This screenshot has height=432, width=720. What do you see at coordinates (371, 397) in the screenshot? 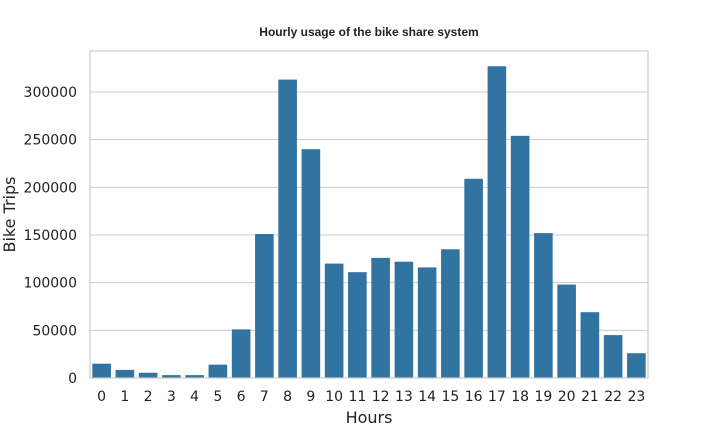
I see `x-tick-labels: 0 1 2 3 4 5 6 7 8 9 10 11 12 13 14 15 16 17 18 19 20 21 22 23` at bounding box center [371, 397].